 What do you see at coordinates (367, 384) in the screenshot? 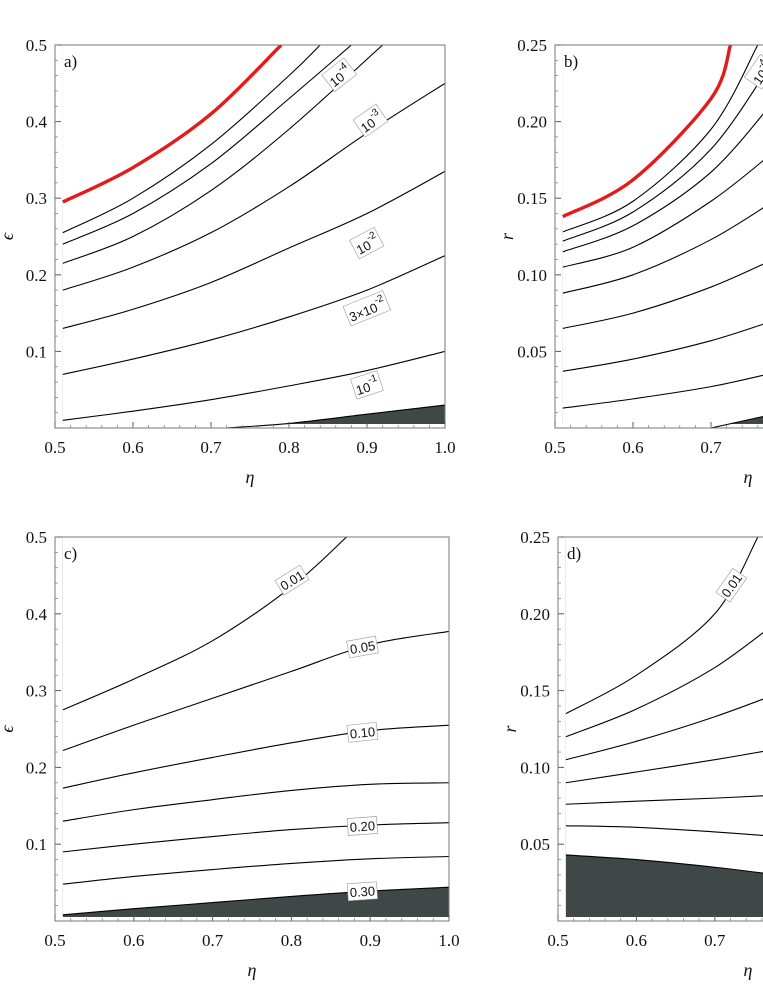
I see `svg-text: 10-1` at bounding box center [367, 384].